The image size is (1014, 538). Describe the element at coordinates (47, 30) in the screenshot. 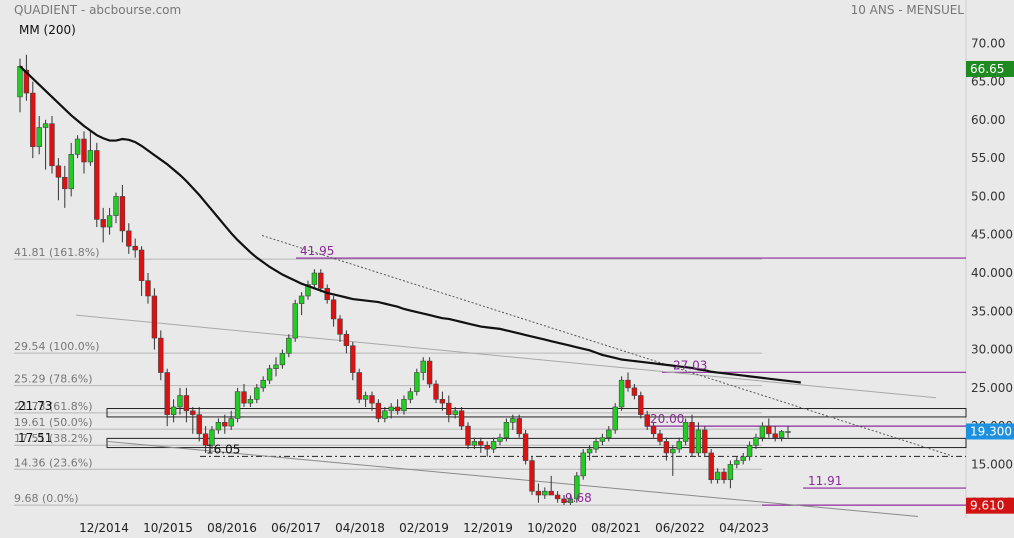

I see `indicator-label: MM (200)` at that location.